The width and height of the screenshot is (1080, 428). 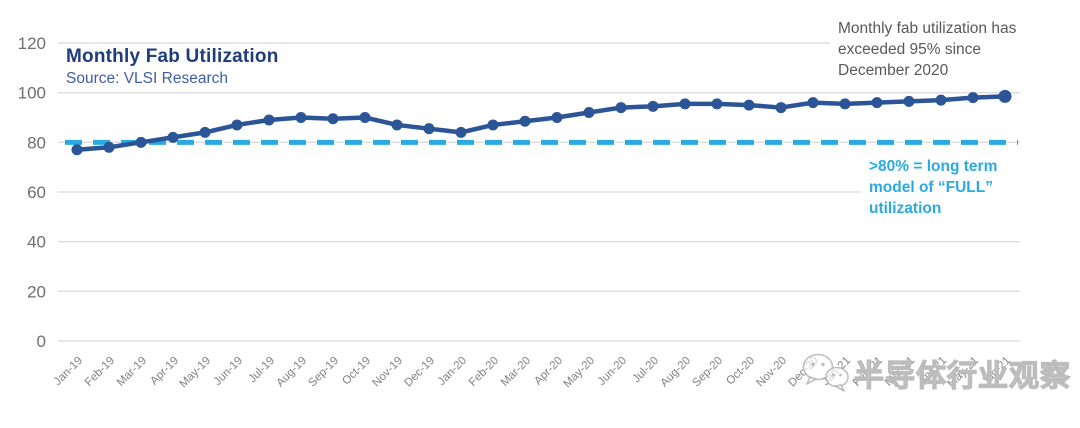 What do you see at coordinates (68, 371) in the screenshot?
I see `x-tick-label: Jan-19` at bounding box center [68, 371].